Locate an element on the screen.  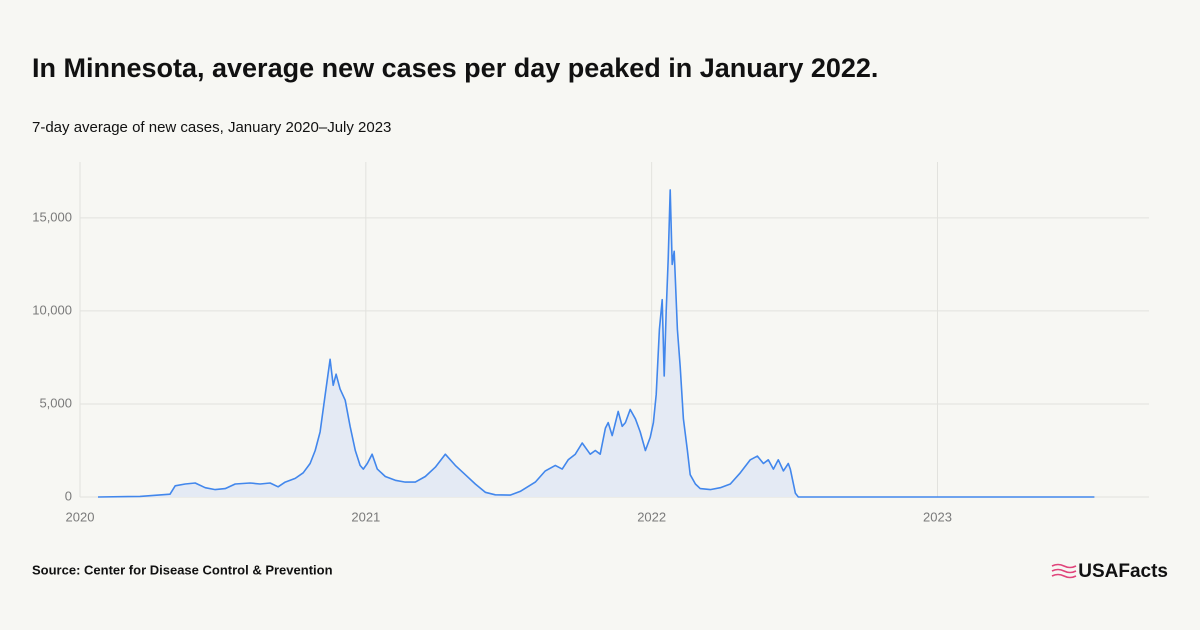
y-tick-label: 10,000 is located at coordinates (52, 309).